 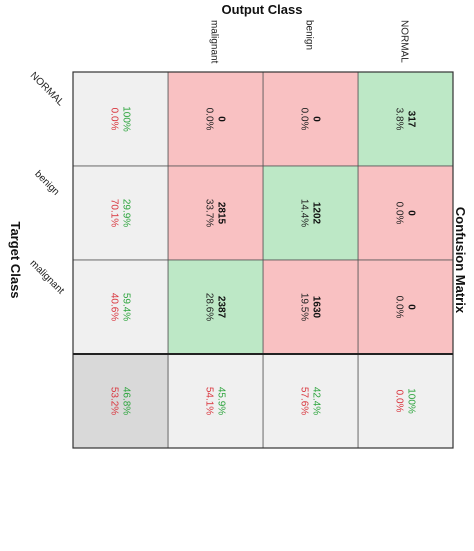 I want to click on row-summary-1-line1: 29.9%, so click(x=126, y=213).